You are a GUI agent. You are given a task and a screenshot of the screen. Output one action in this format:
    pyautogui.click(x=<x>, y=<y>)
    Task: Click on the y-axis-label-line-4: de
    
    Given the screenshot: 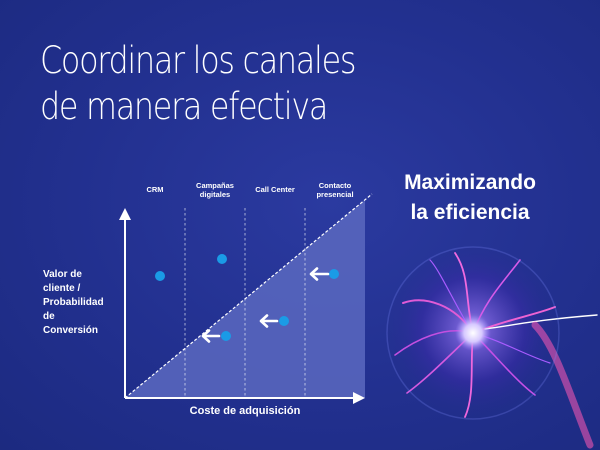 What is the action you would take?
    pyautogui.click(x=49, y=316)
    